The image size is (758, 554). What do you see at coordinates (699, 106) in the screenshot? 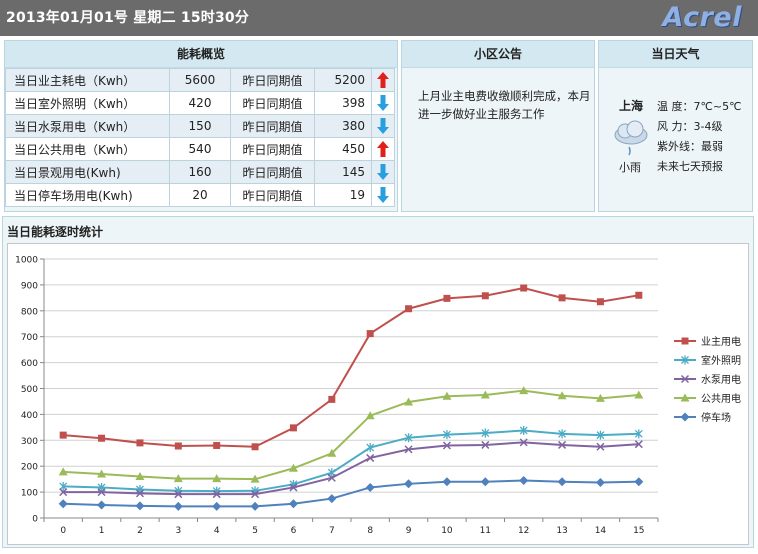
I see `weather-temp: 温 度：7℃~5℃` at bounding box center [699, 106].